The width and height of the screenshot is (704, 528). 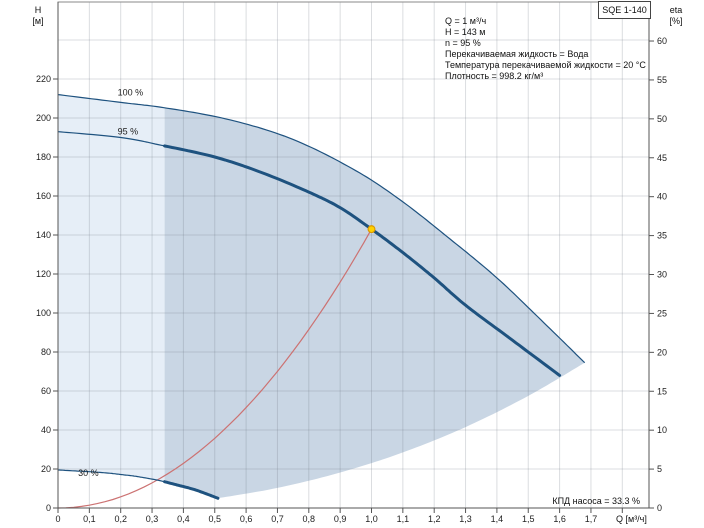 I want to click on pump-curve-30-thick, so click(x=191, y=490).